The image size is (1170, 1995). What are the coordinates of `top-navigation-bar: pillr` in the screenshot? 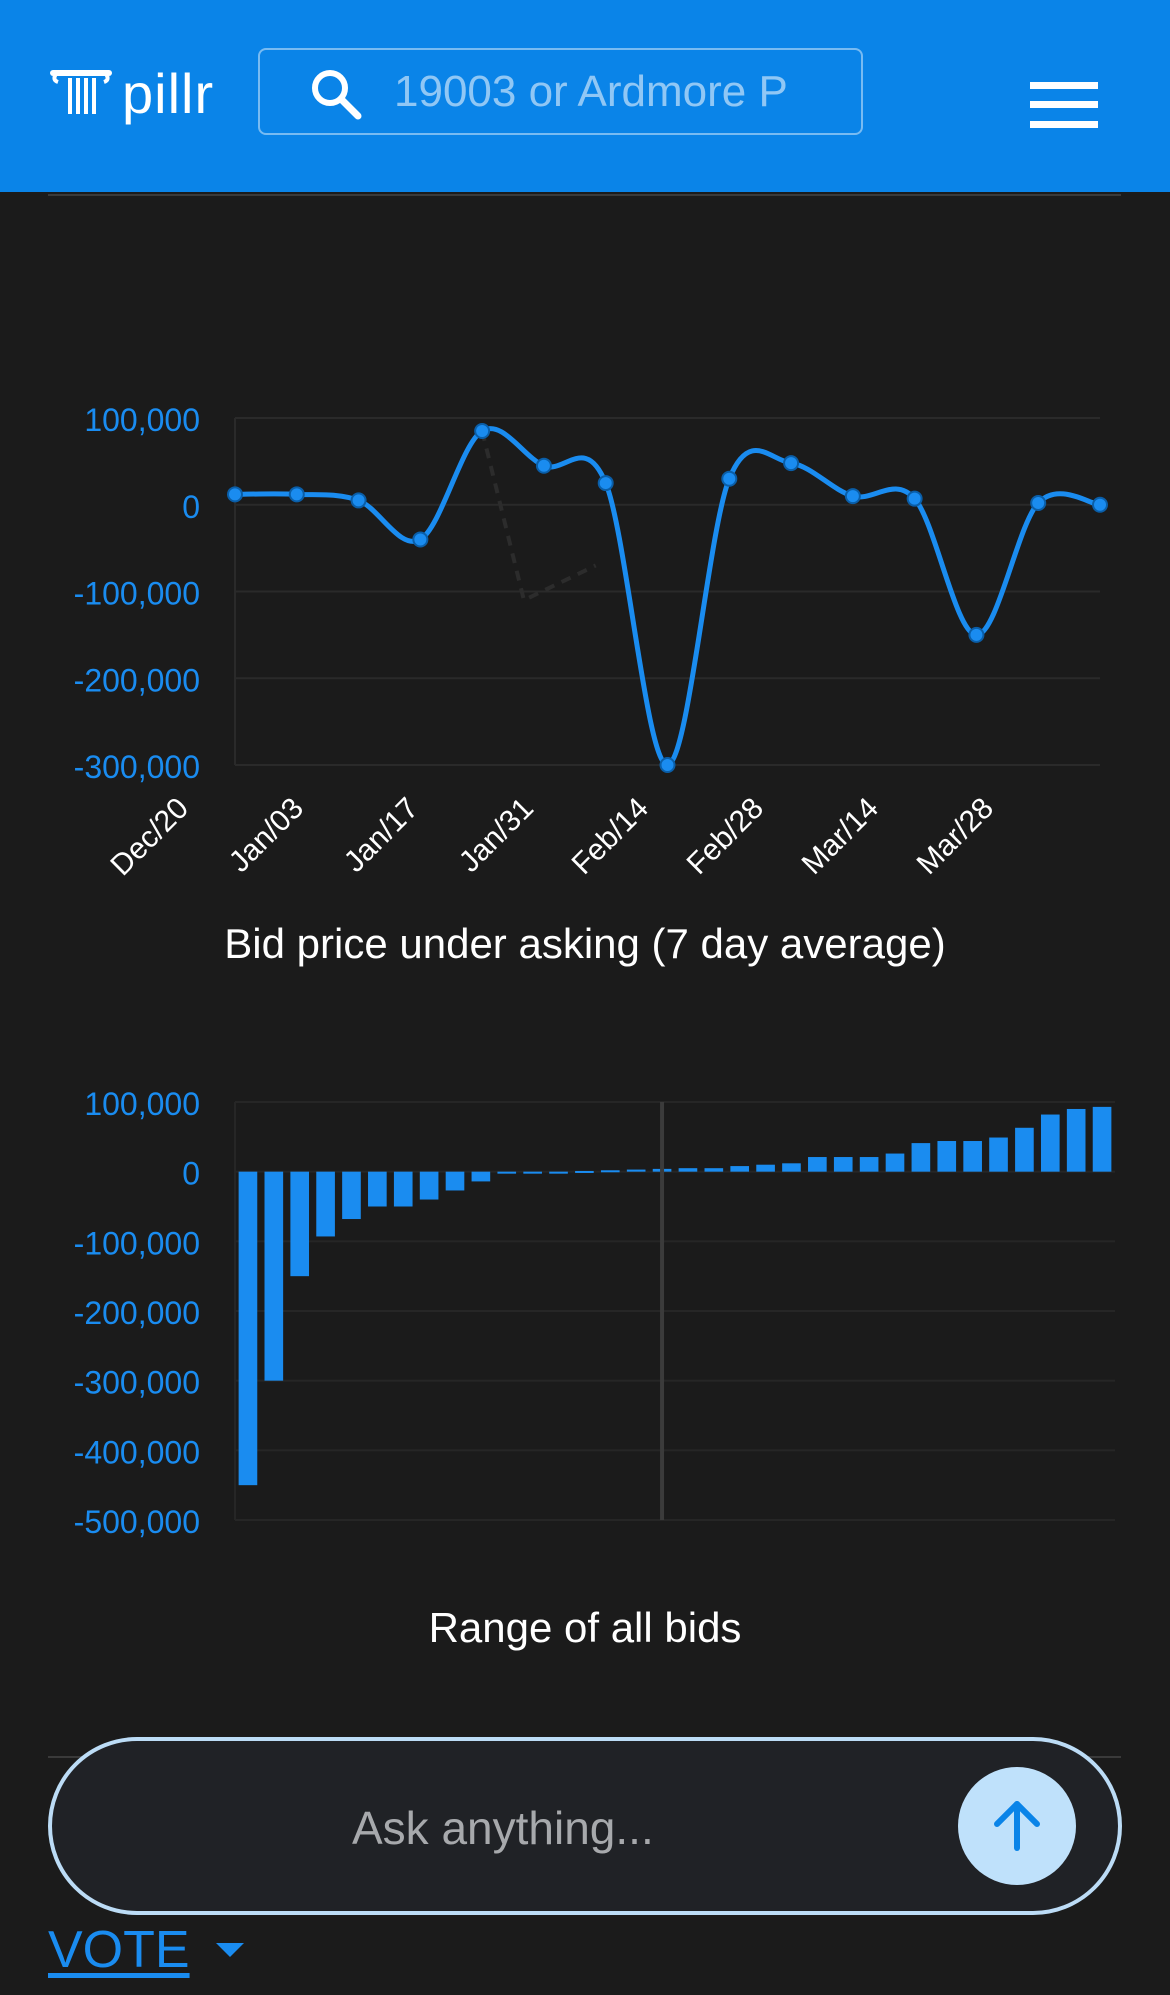 It's located at (585, 96).